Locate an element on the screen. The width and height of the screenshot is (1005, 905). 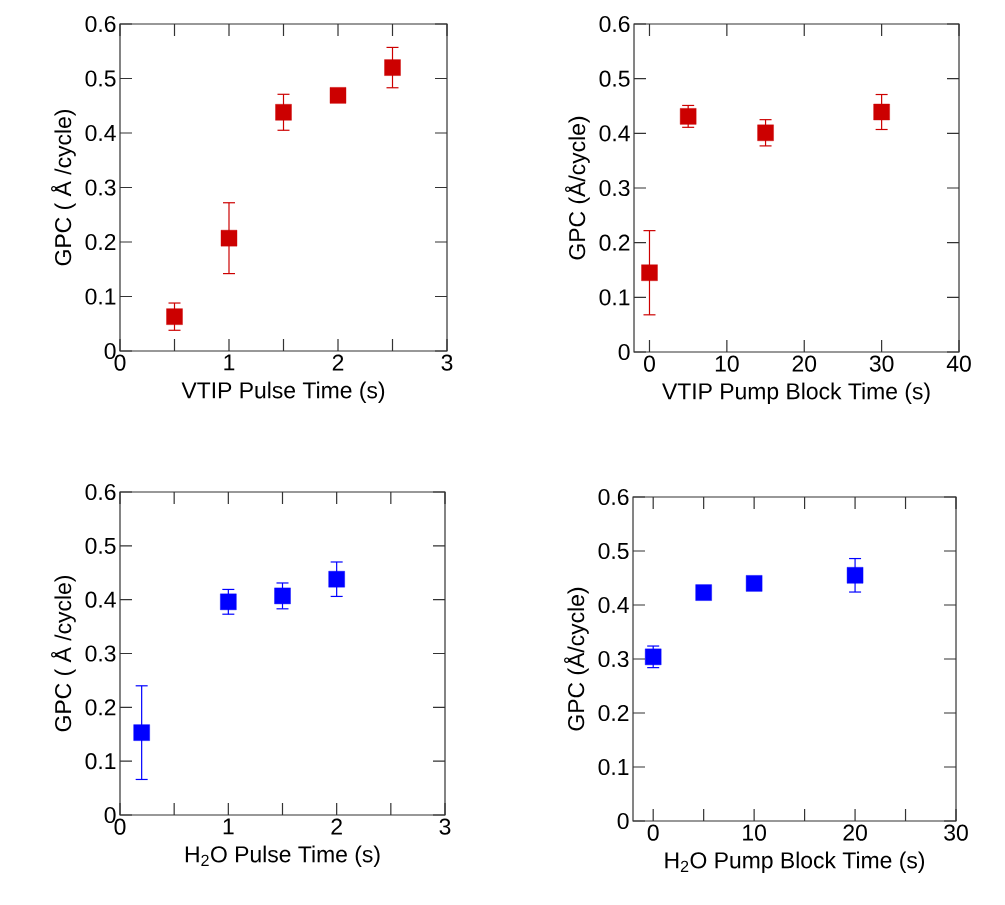
x-axis-title: VTIP Pump Block Time (s) is located at coordinates (796, 393).